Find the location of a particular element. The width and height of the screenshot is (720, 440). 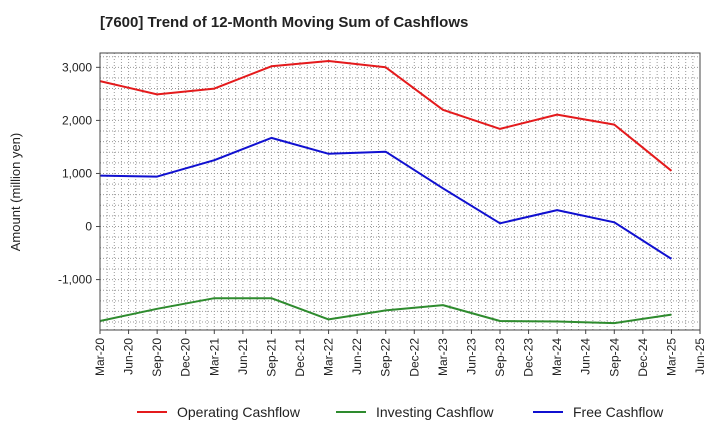

legend-item: Operating Cashflow is located at coordinates (218, 412).